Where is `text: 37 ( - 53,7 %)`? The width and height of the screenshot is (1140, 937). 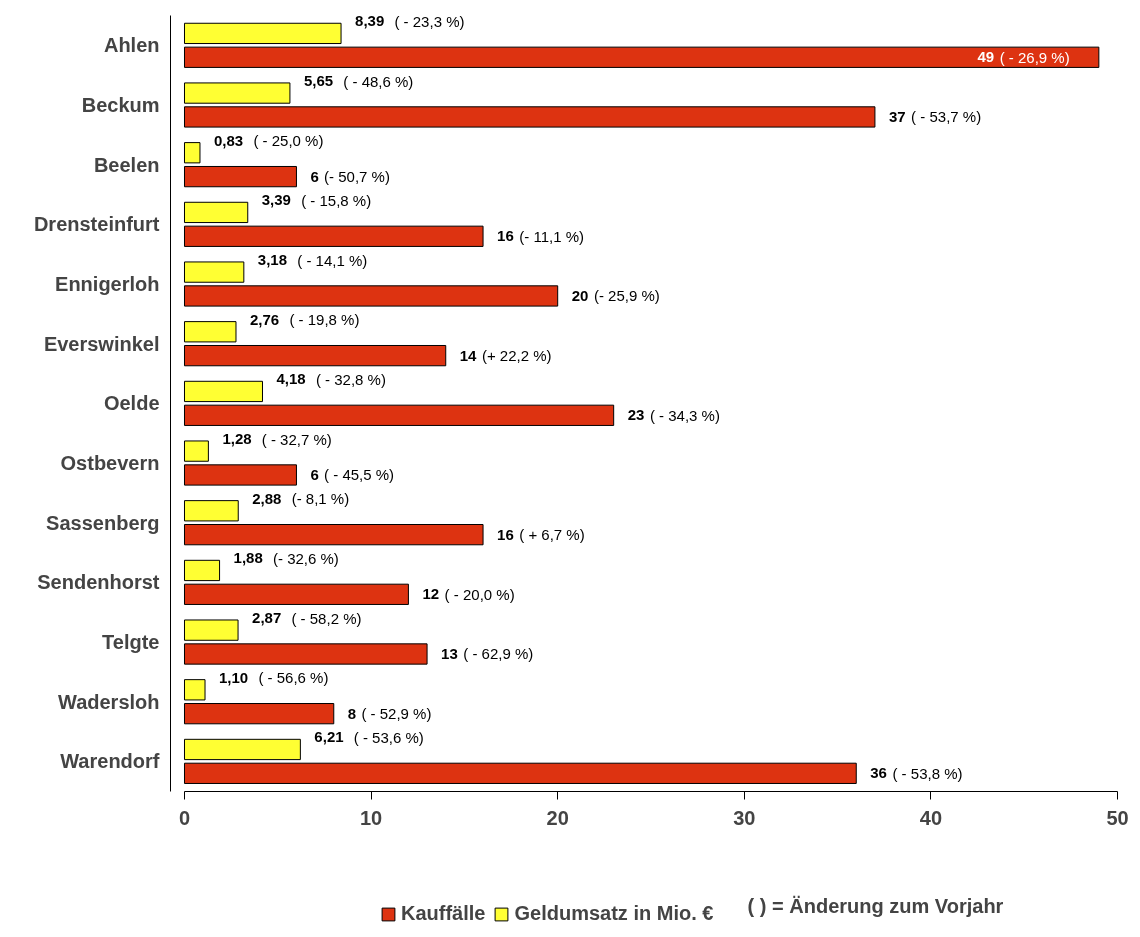 text: 37 ( - 53,7 %) is located at coordinates (935, 116).